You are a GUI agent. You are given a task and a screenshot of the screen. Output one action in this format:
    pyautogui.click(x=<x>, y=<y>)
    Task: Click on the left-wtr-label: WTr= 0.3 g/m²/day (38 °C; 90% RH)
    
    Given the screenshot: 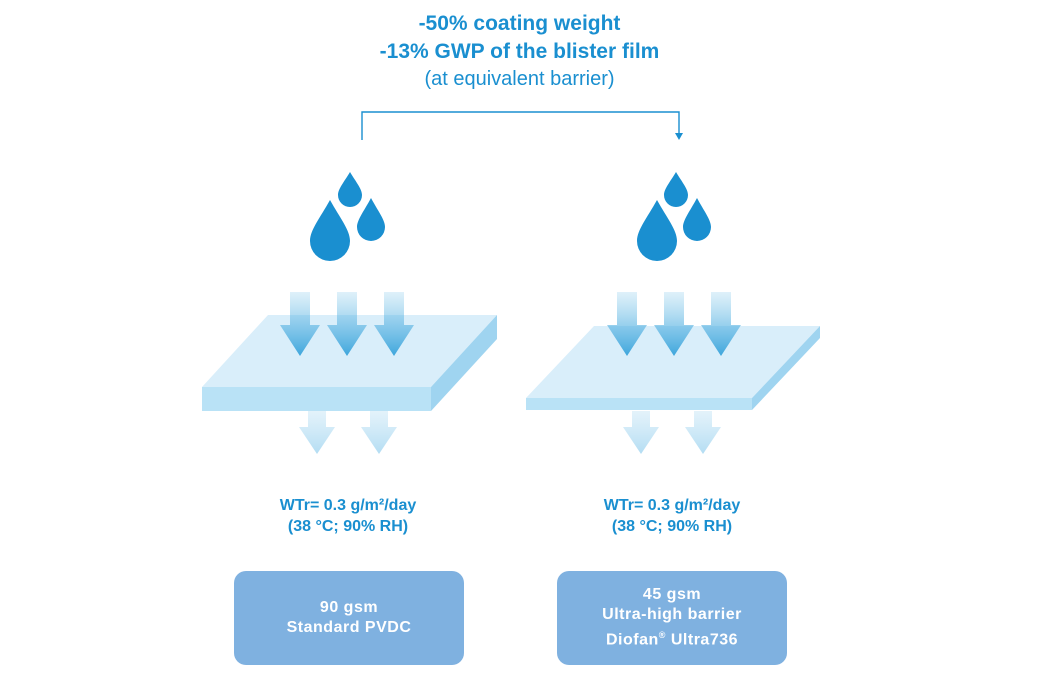 What is the action you would take?
    pyautogui.click(x=348, y=516)
    